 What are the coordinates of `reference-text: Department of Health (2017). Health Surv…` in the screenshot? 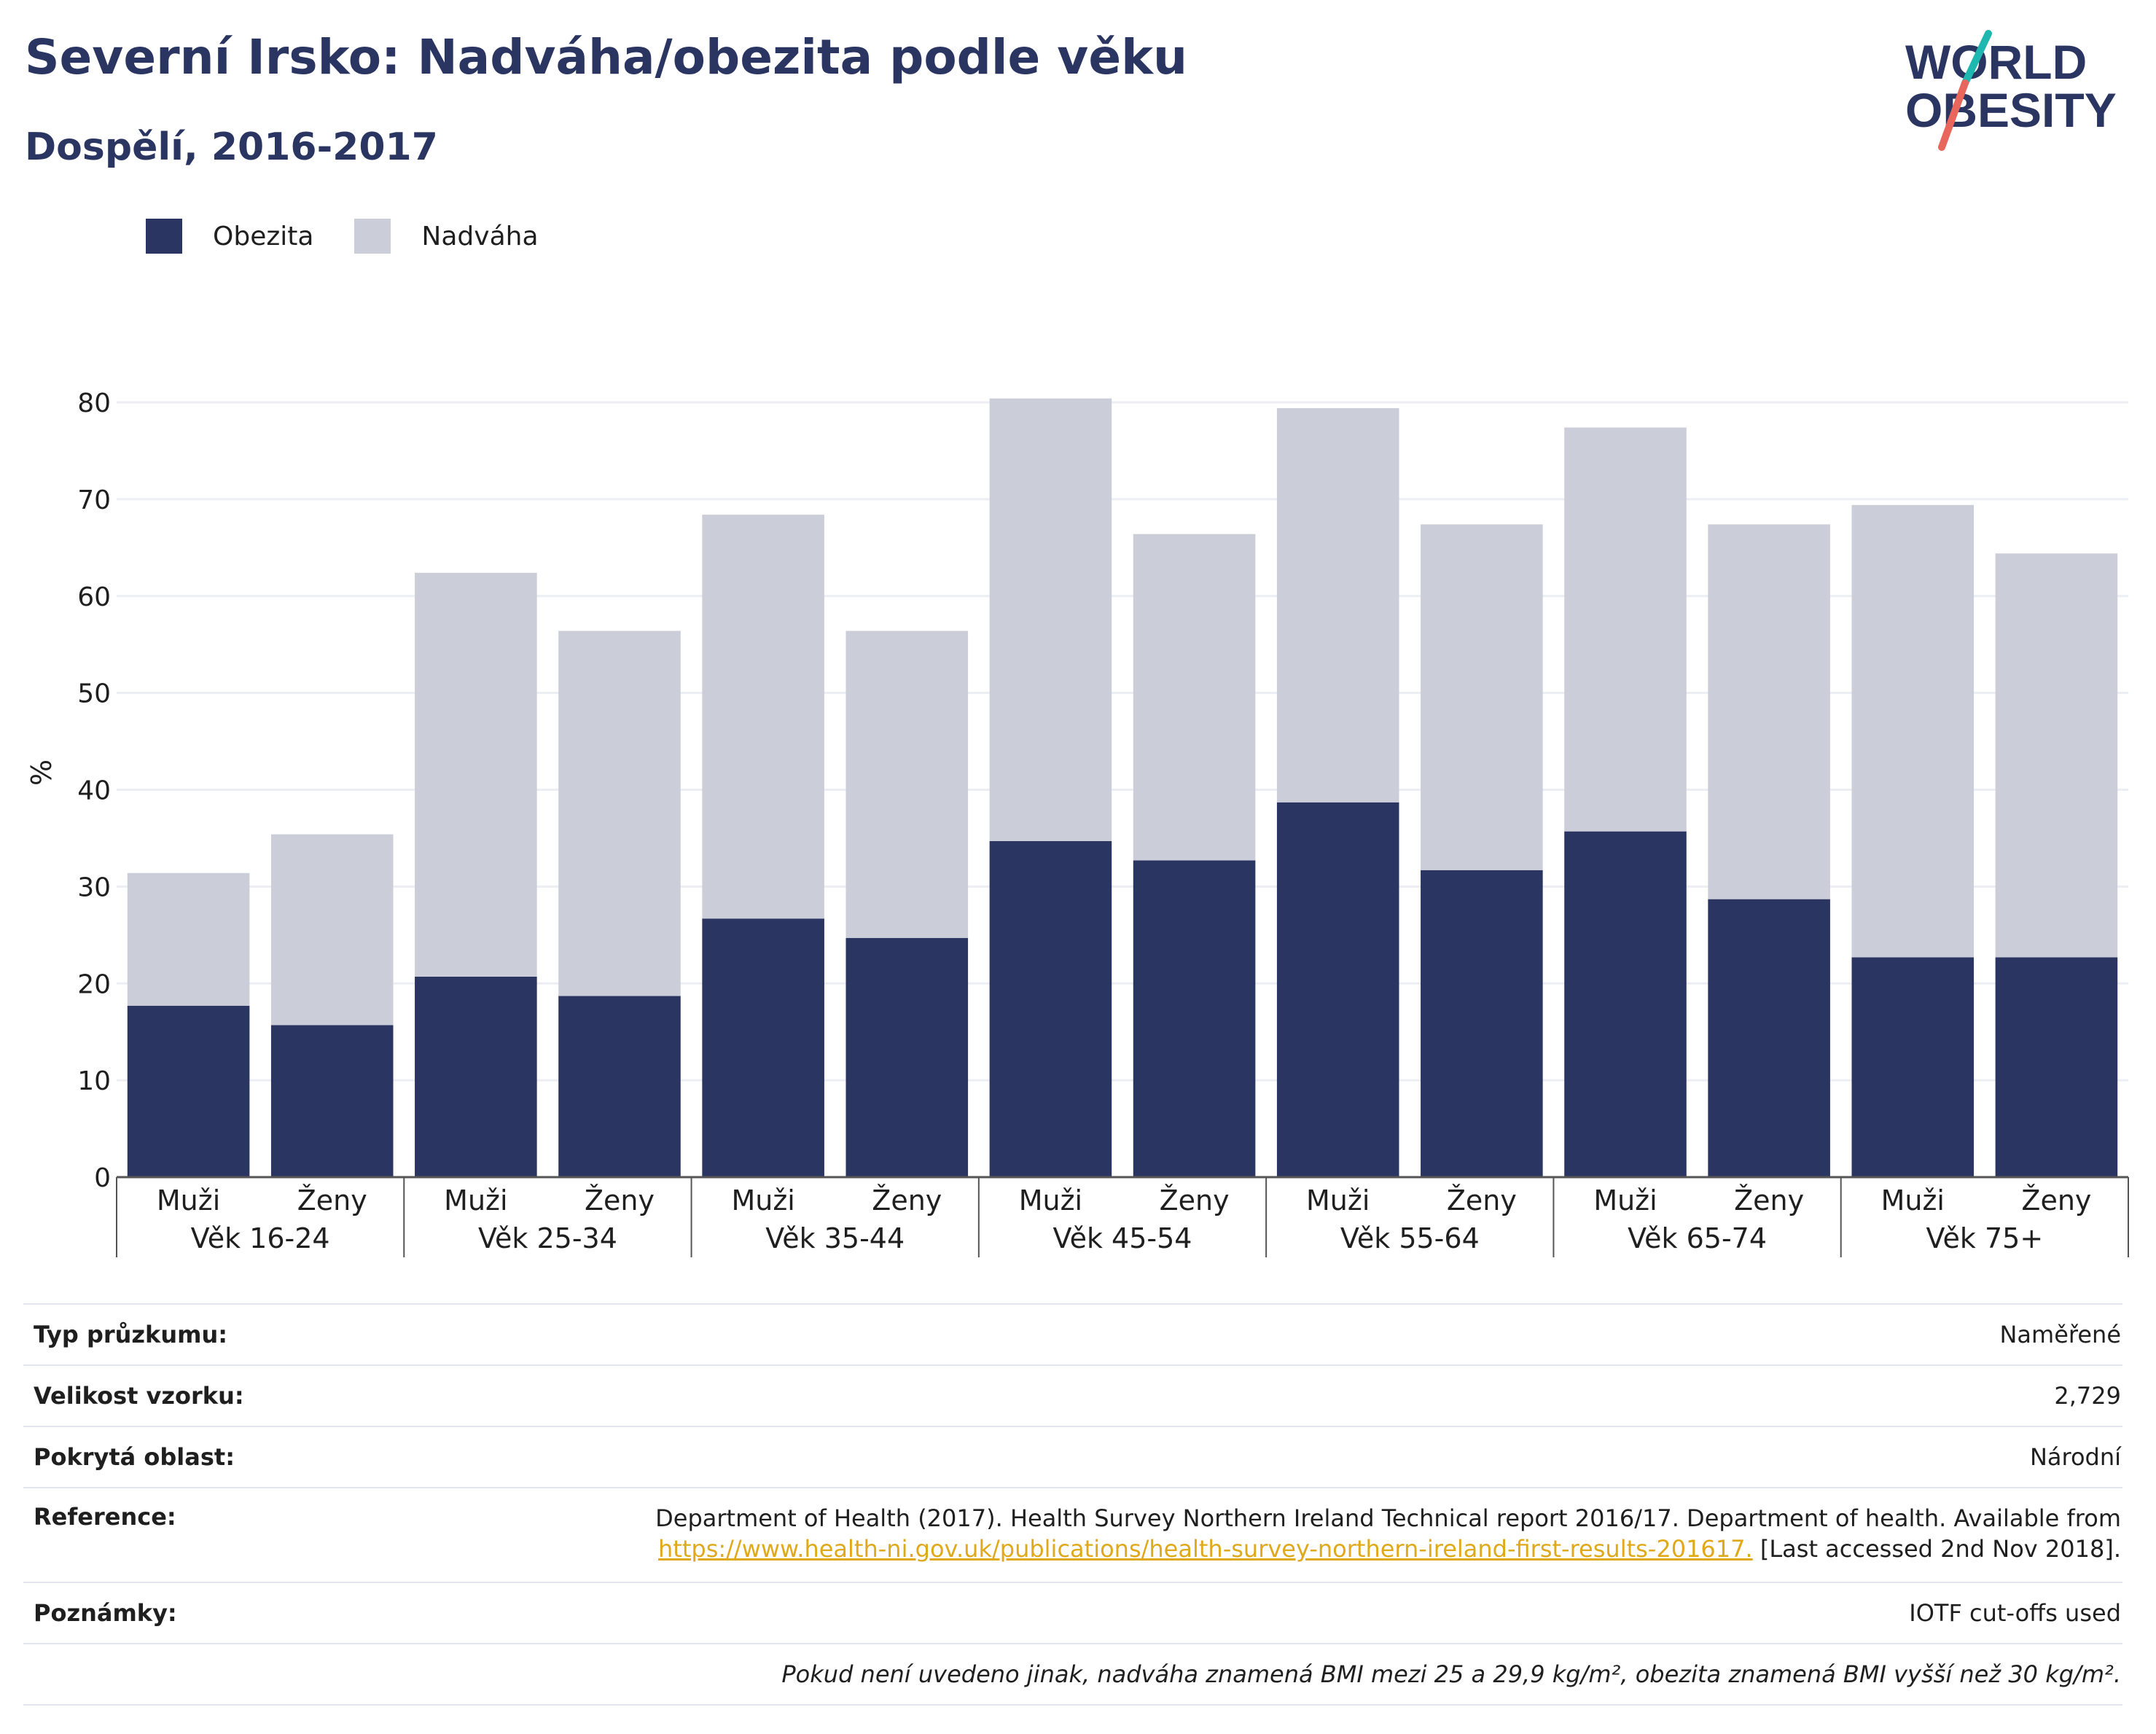 It's located at (1388, 1518).